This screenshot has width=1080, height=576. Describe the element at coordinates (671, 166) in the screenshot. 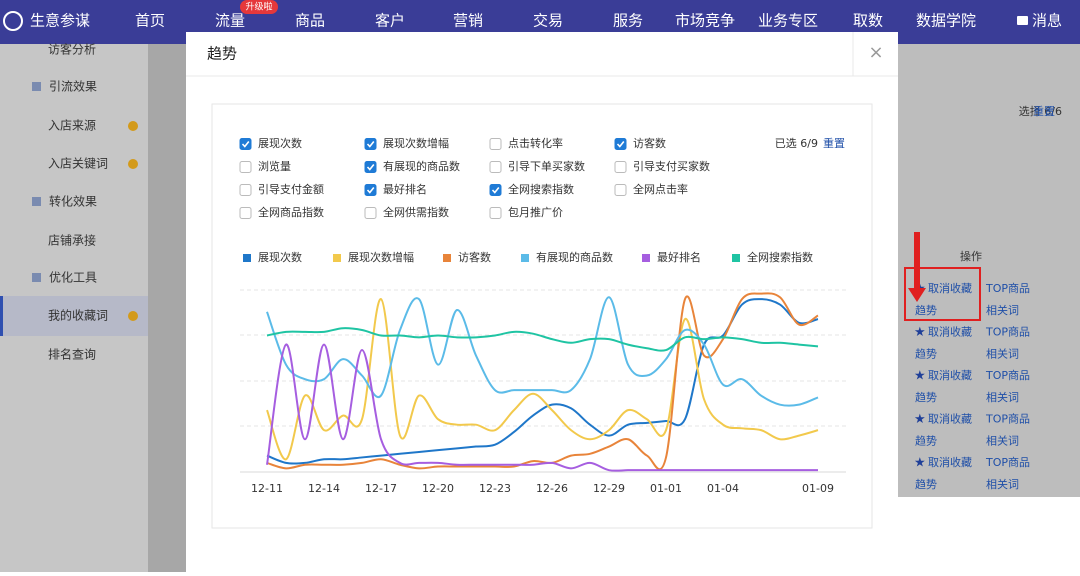

I see `metric-label: 引导支付买家数` at that location.